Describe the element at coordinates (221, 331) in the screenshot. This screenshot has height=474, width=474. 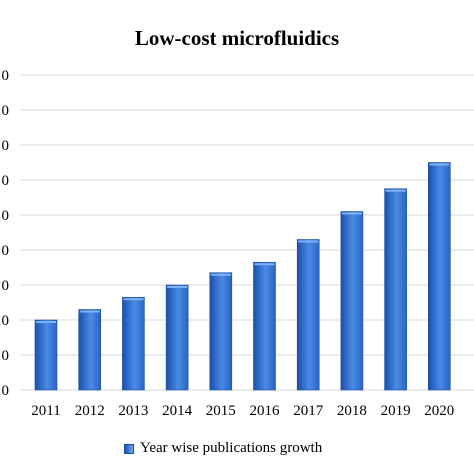
I see `bar-2015` at that location.